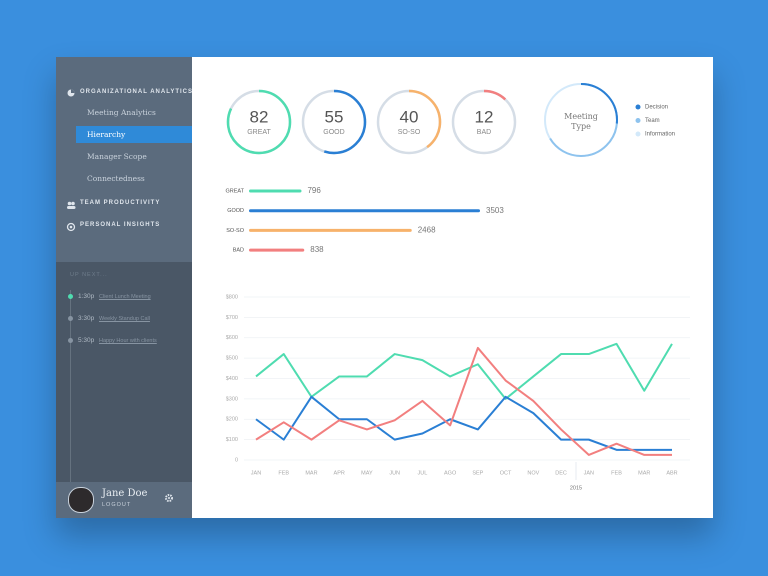 This screenshot has height=576, width=768. Describe the element at coordinates (117, 505) in the screenshot. I see `logout: LOGOUT` at that location.